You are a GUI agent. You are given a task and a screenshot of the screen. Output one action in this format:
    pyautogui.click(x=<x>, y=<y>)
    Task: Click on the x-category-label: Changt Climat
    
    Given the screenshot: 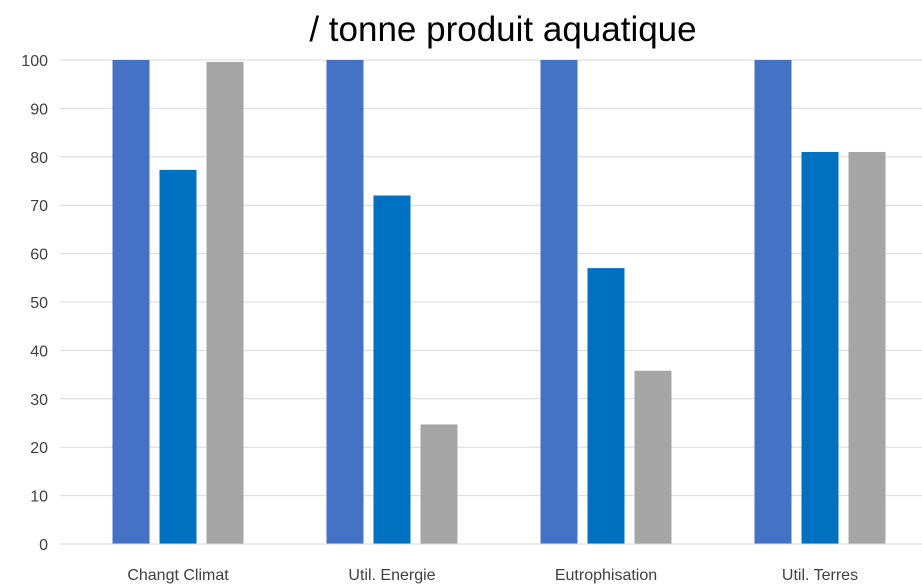 What is the action you would take?
    pyautogui.click(x=178, y=575)
    